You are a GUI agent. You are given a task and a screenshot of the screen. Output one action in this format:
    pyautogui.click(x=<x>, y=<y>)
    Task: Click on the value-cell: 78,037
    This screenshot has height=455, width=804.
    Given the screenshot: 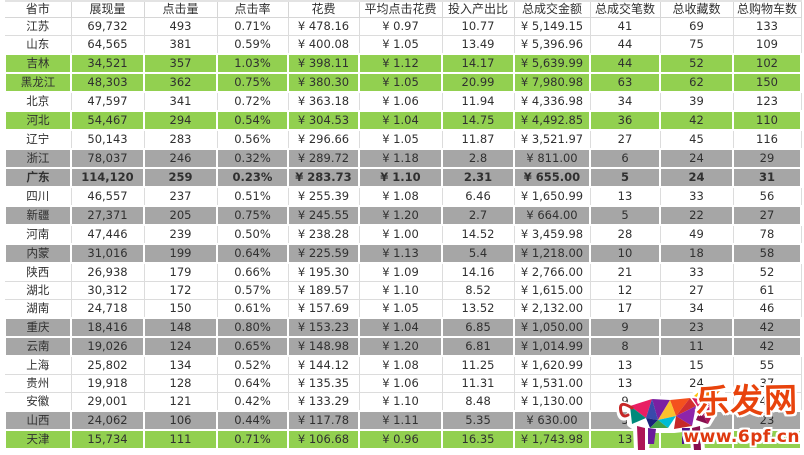 What is the action you would take?
    pyautogui.click(x=107, y=158)
    